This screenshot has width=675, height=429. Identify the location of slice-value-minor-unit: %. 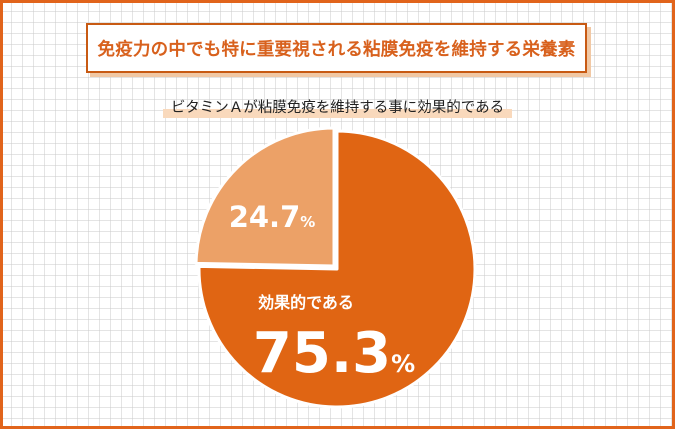
(307, 222).